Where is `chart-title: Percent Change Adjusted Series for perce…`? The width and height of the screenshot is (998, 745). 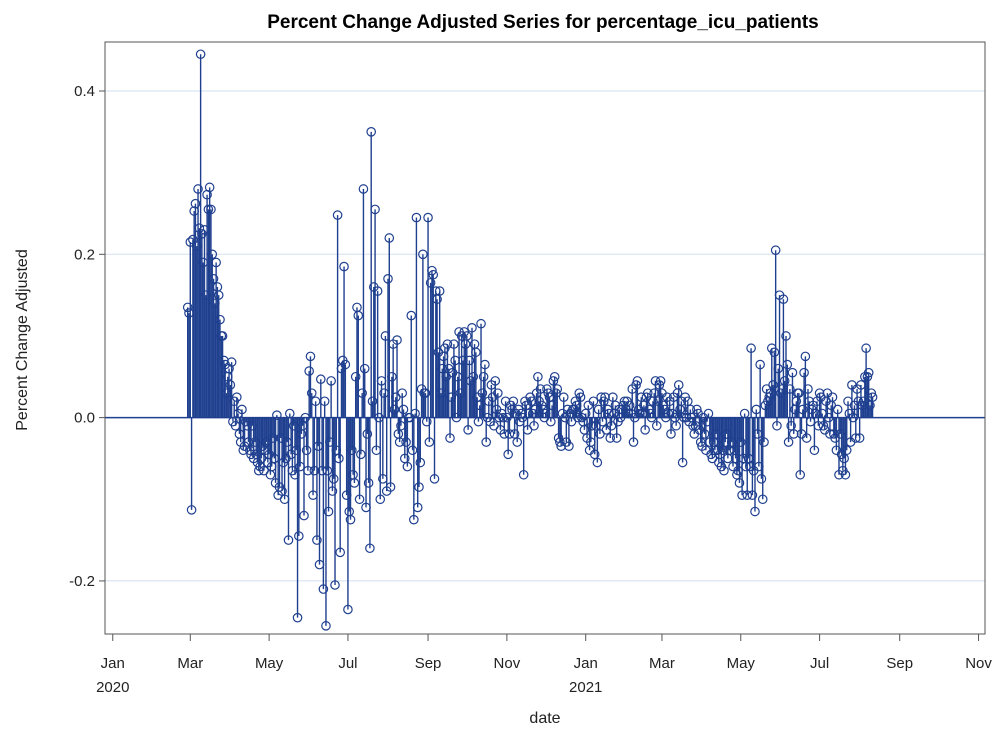
chart-title: Percent Change Adjusted Series for perce… is located at coordinates (543, 22).